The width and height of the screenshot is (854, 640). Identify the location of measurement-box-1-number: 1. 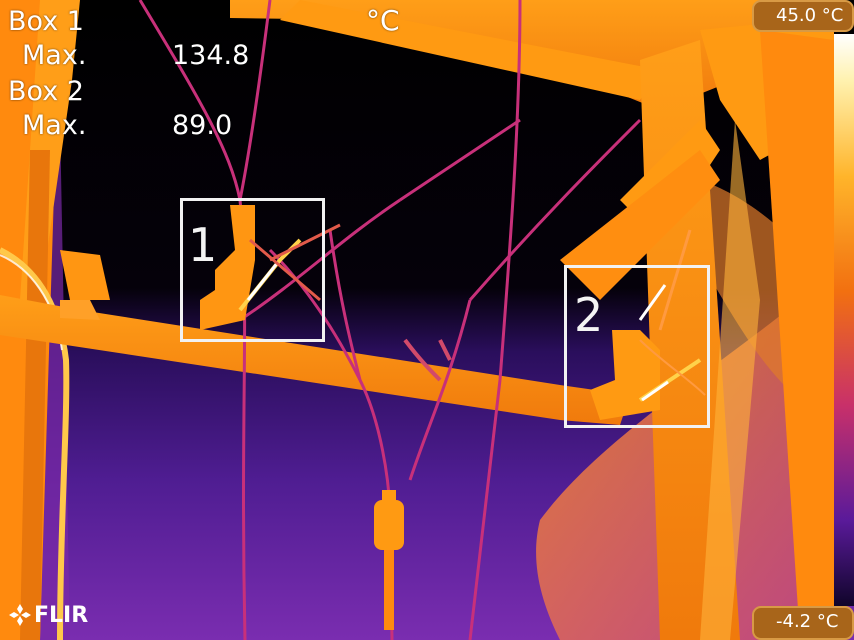
(203, 245).